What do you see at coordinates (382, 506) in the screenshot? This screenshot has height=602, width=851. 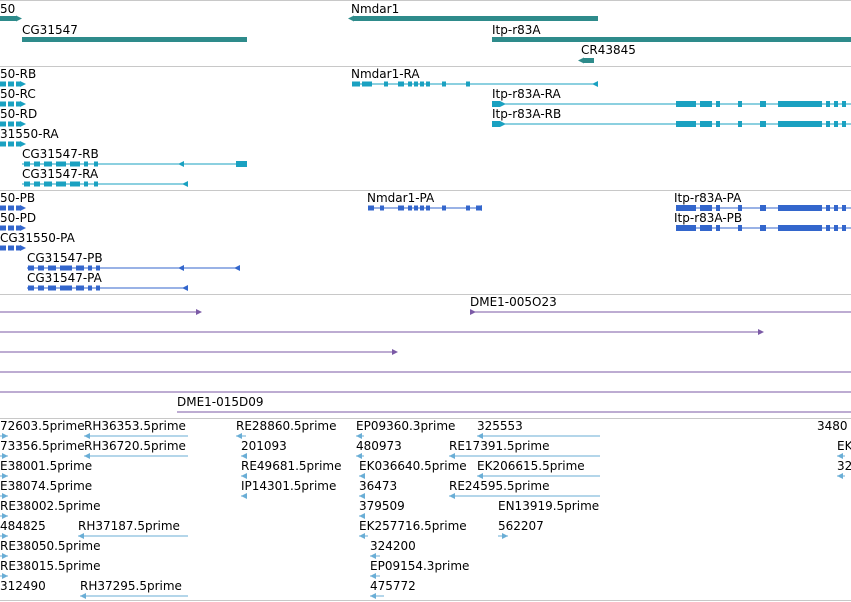 I see `est-label: 379509` at bounding box center [382, 506].